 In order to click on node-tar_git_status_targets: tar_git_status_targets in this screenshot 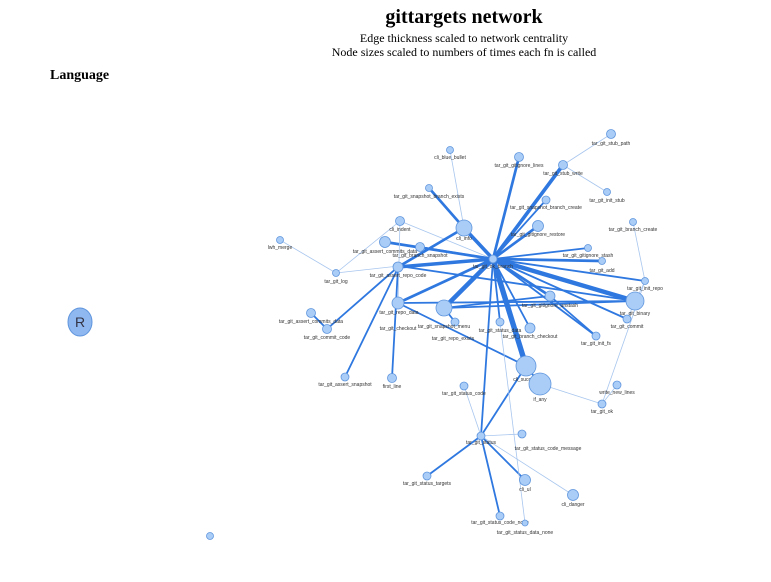, I will do `click(427, 479)`.